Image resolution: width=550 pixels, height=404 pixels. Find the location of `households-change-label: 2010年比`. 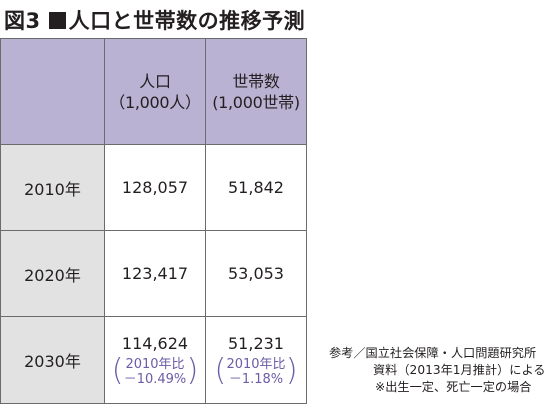

households-change-label: 2010年比 is located at coordinates (256, 364).